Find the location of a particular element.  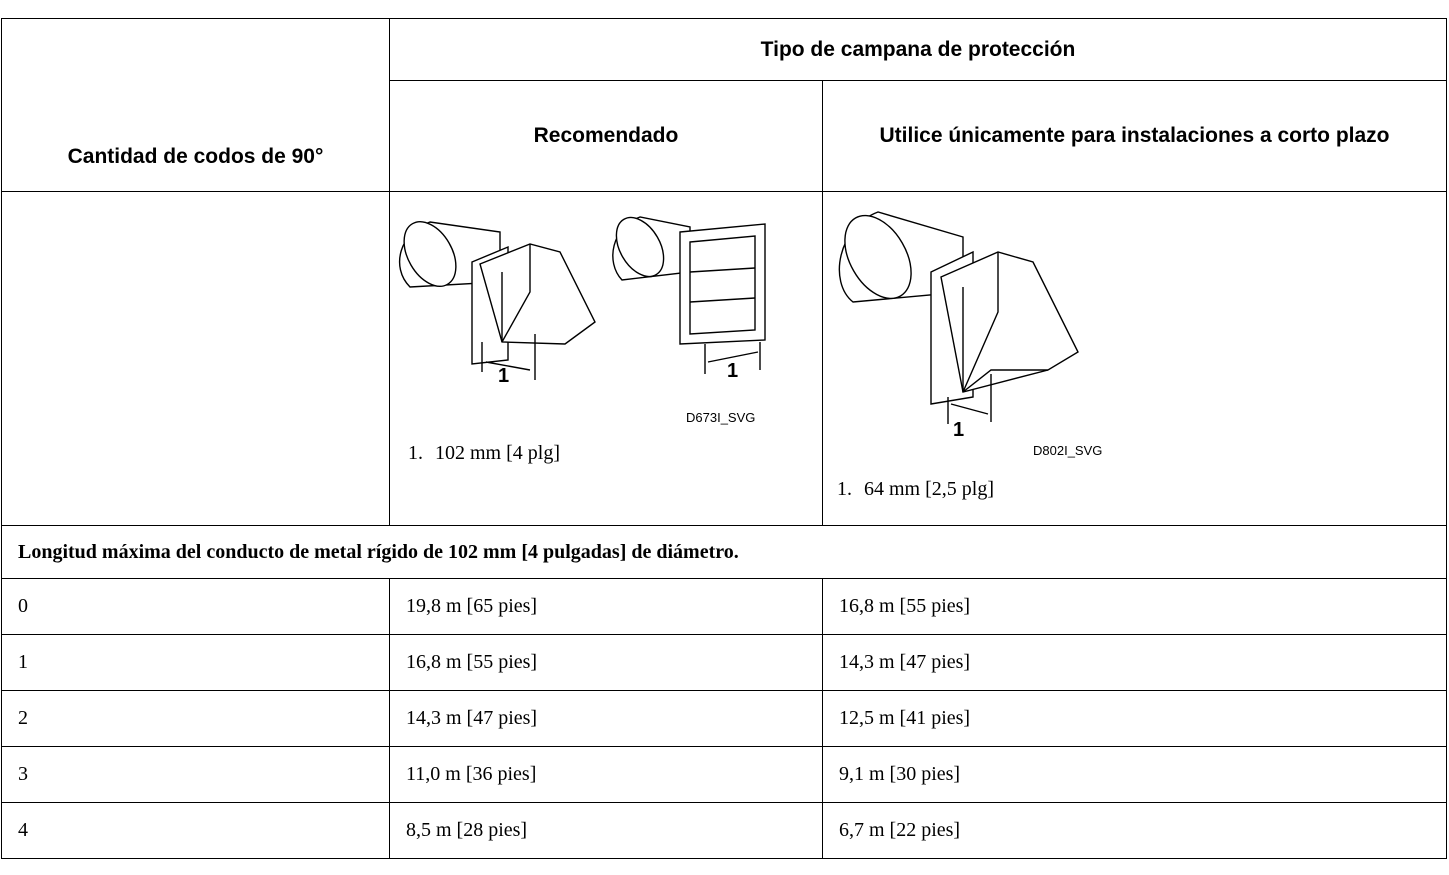

data-row: 3 11,0 m [36 pies] 9,1 m [30 pies] is located at coordinates (724, 774).